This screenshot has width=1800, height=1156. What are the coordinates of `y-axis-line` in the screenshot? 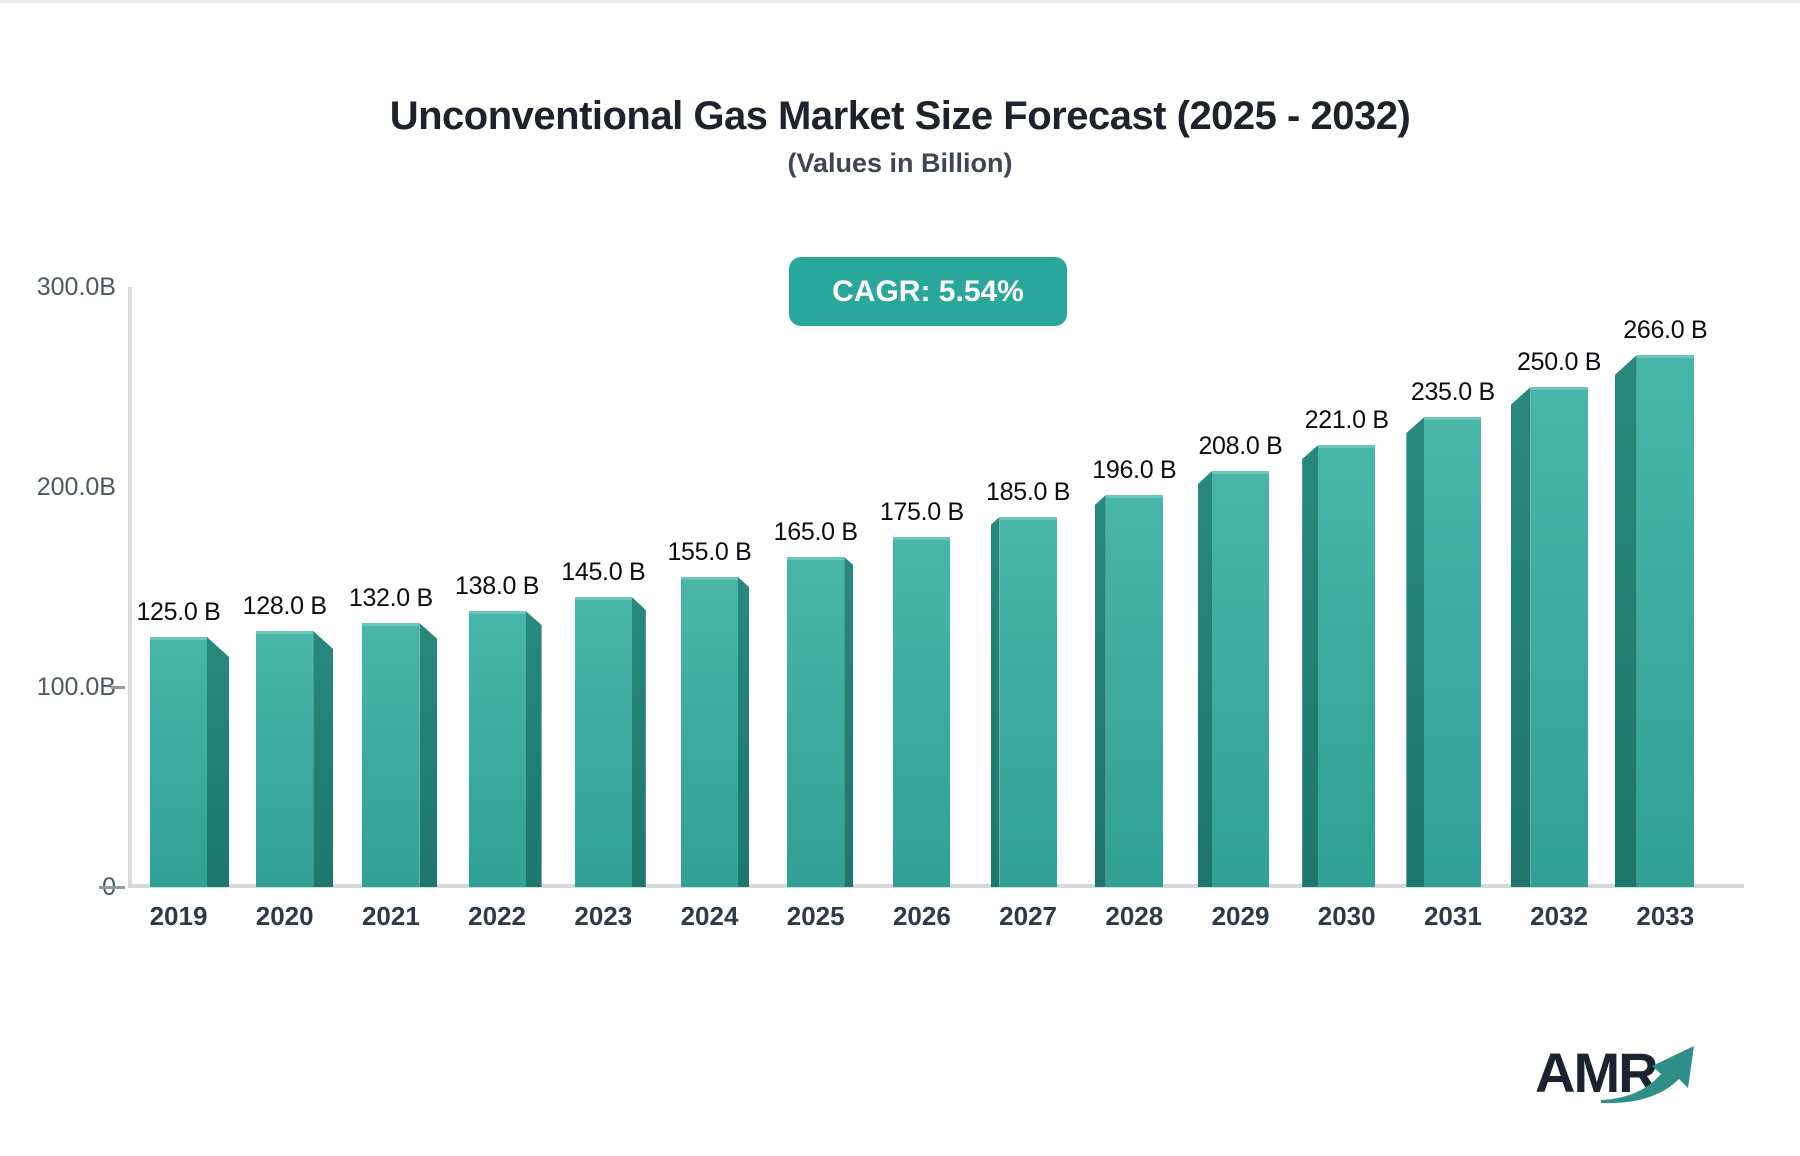 It's located at (130, 587).